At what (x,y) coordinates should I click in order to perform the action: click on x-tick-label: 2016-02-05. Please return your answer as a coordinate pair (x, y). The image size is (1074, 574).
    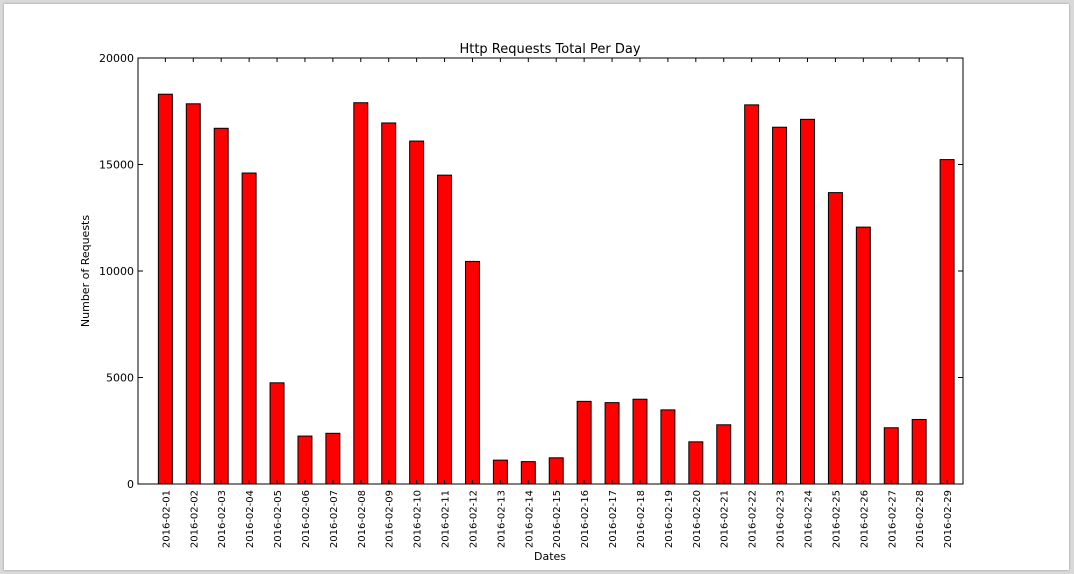
    Looking at the image, I should click on (278, 519).